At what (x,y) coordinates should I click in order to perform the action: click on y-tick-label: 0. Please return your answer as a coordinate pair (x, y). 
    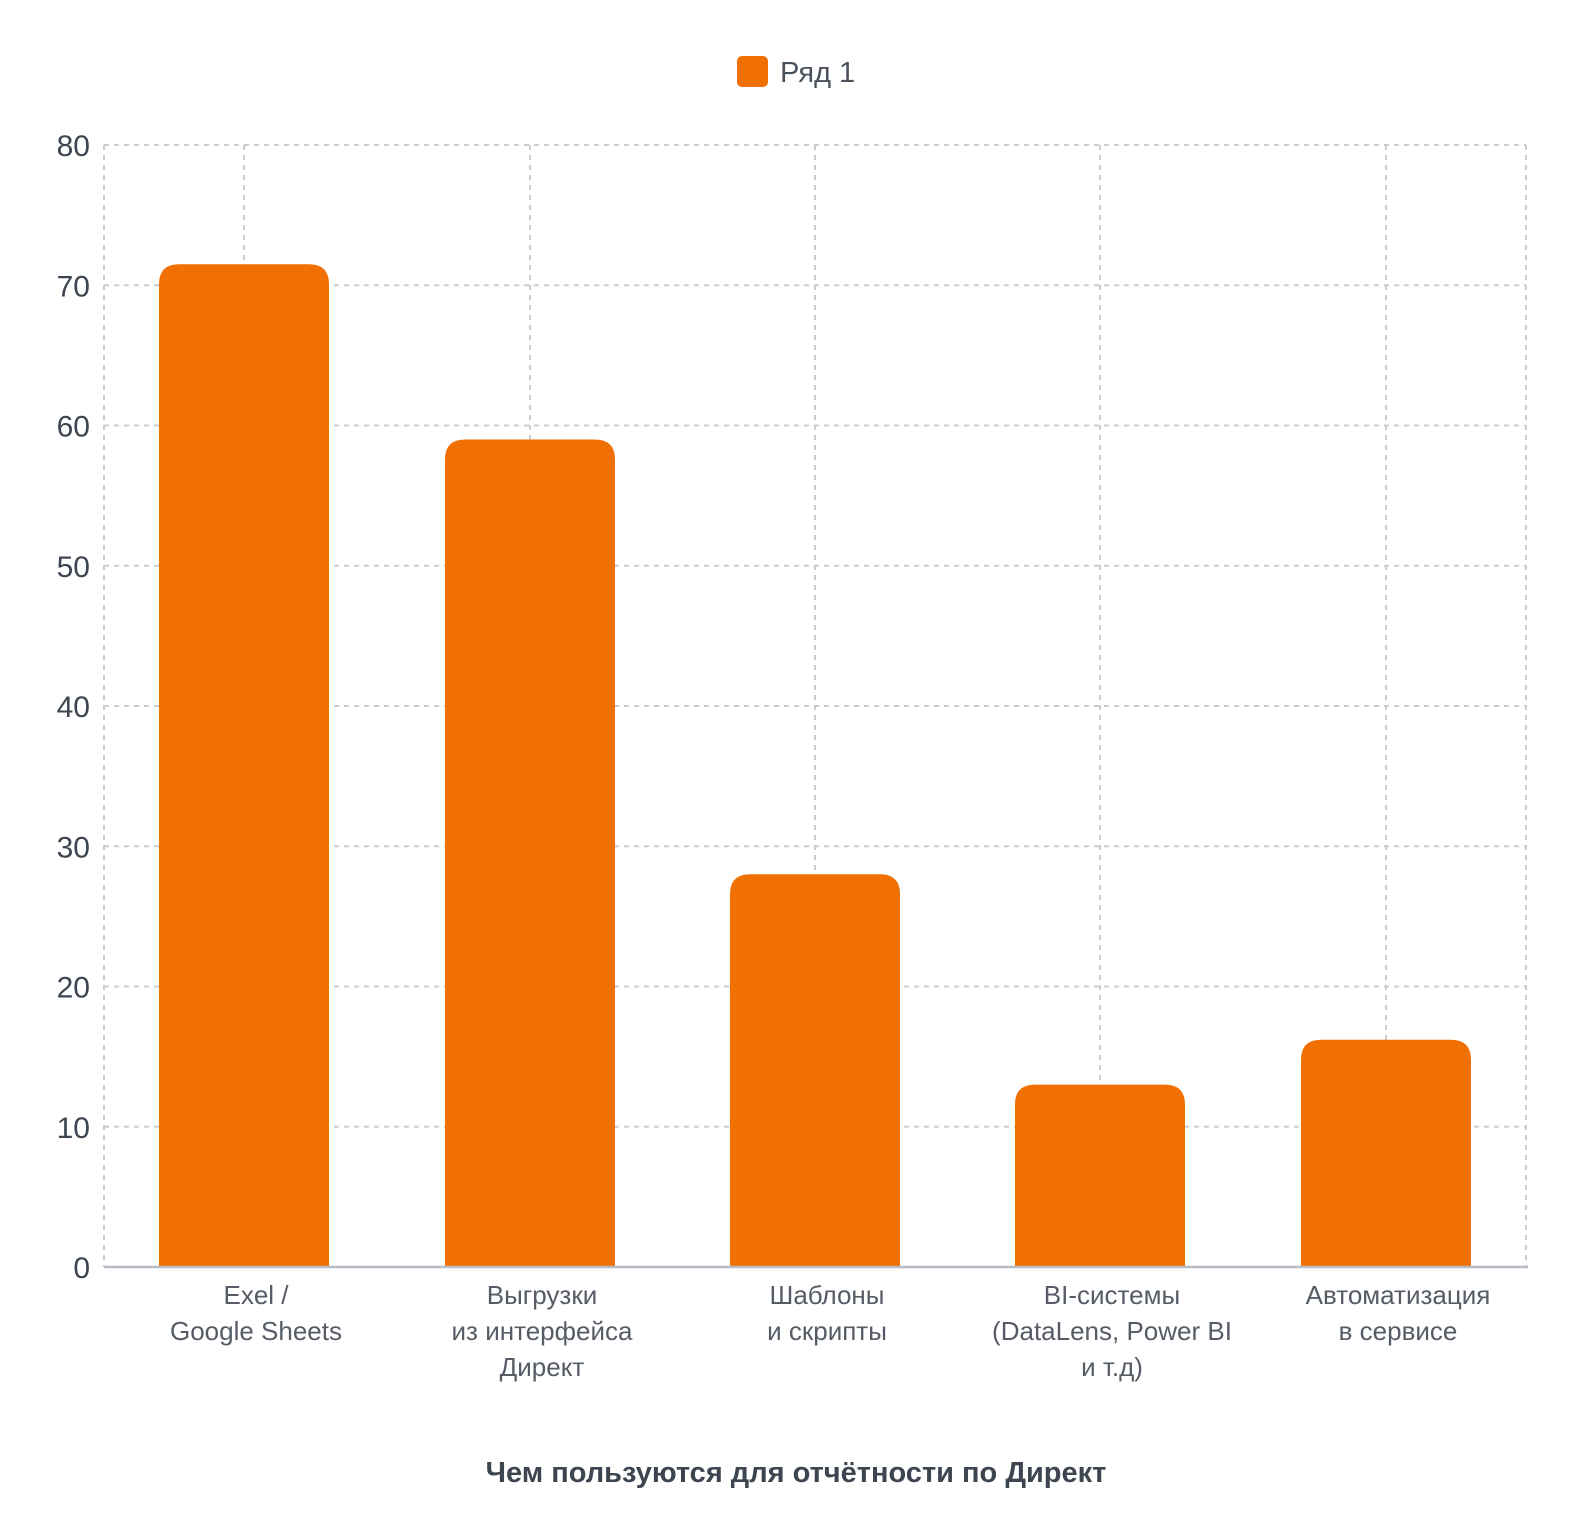
    Looking at the image, I should click on (81, 1268).